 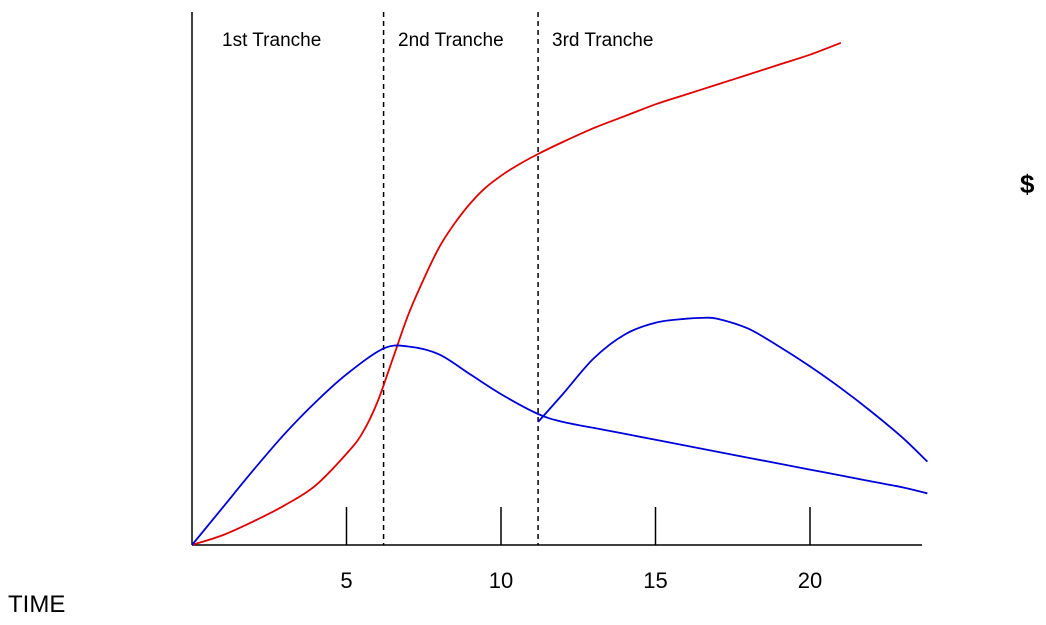 I want to click on tranche-label: 1st Tranche, so click(x=271, y=40).